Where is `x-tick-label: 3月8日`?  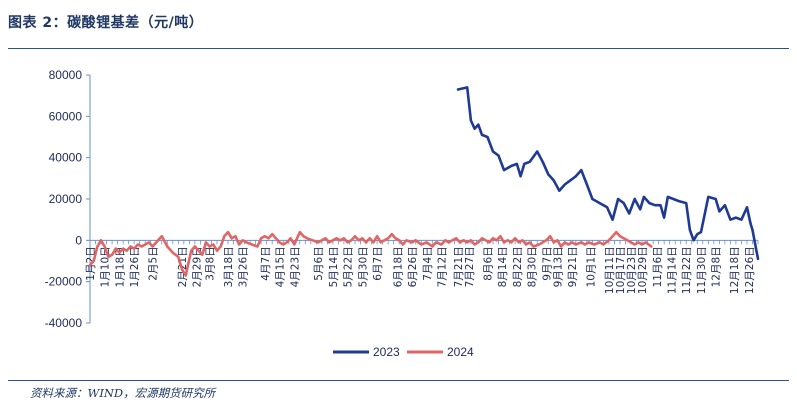
x-tick-label: 3月8日 is located at coordinates (211, 263).